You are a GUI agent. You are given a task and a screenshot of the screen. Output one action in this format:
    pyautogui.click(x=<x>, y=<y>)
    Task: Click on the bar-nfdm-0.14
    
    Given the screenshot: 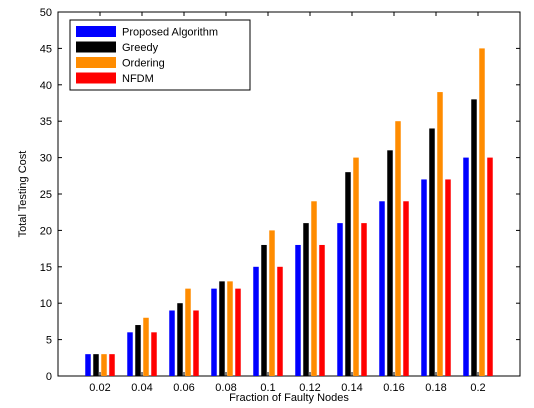 What is the action you would take?
    pyautogui.click(x=364, y=299)
    